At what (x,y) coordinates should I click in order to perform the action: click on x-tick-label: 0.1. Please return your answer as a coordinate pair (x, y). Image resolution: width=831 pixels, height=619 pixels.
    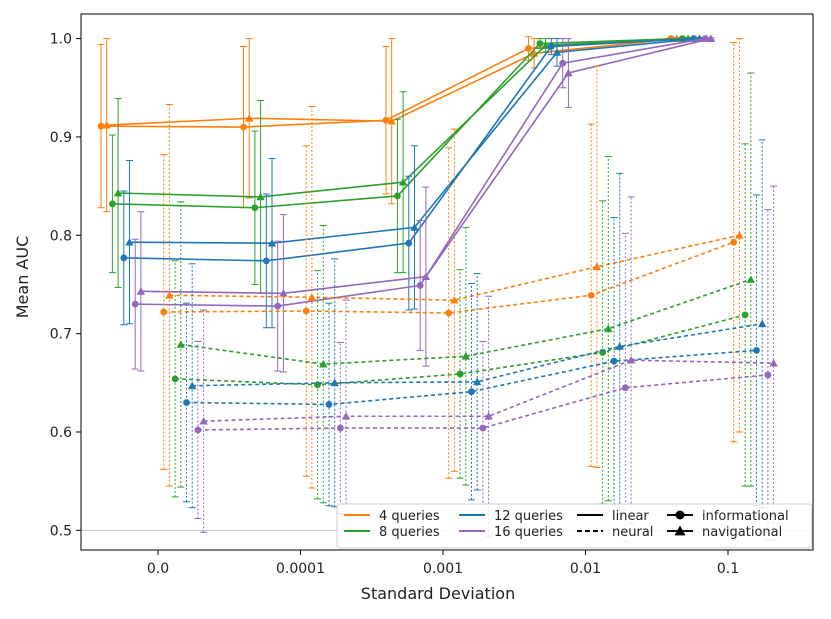
    Looking at the image, I should click on (728, 569).